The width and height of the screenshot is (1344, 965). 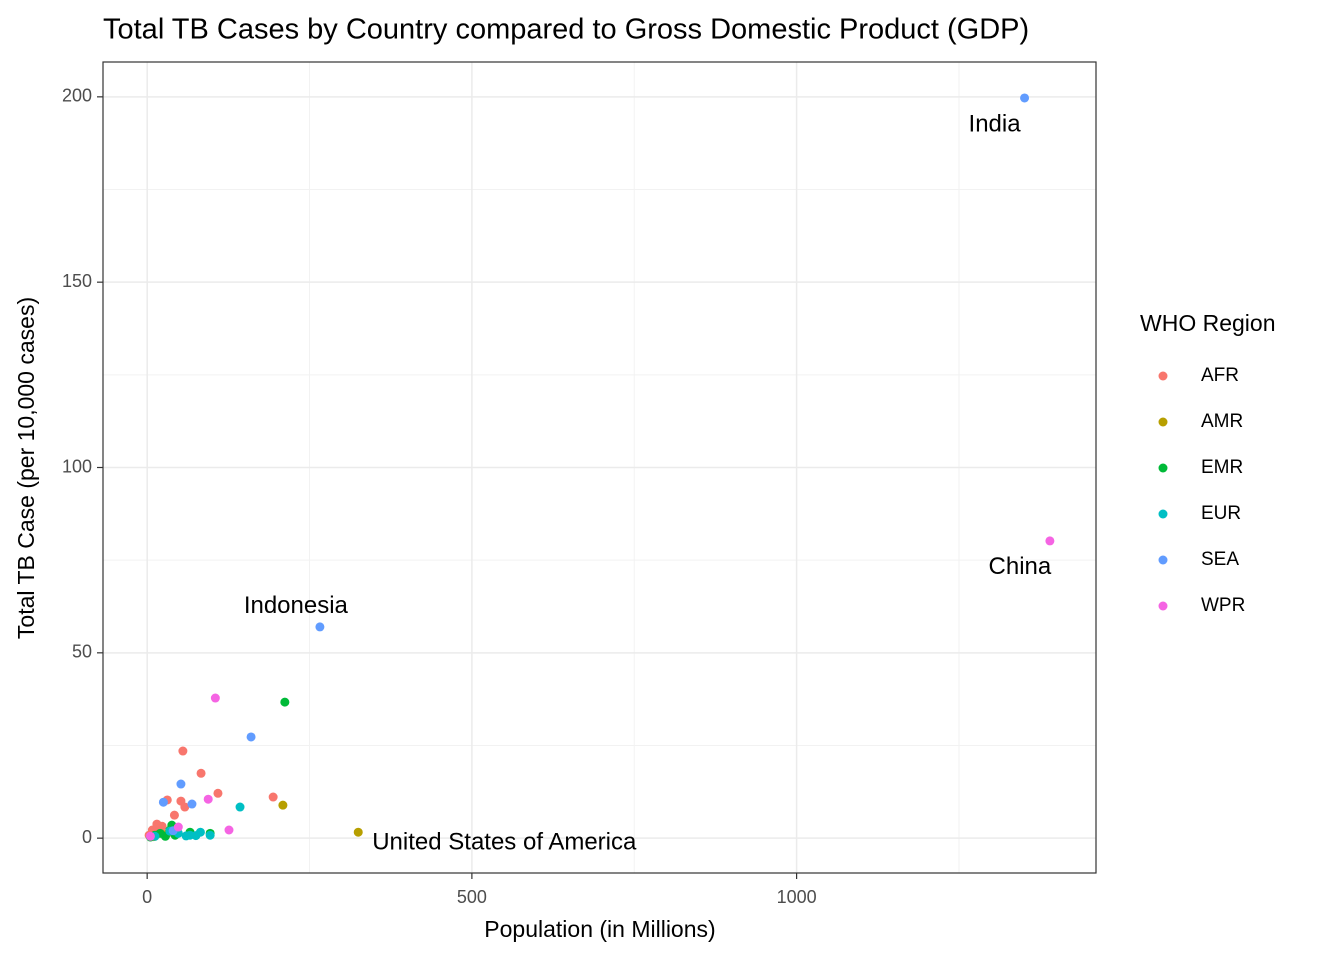 I want to click on x-tick-label: 1000, so click(x=797, y=897).